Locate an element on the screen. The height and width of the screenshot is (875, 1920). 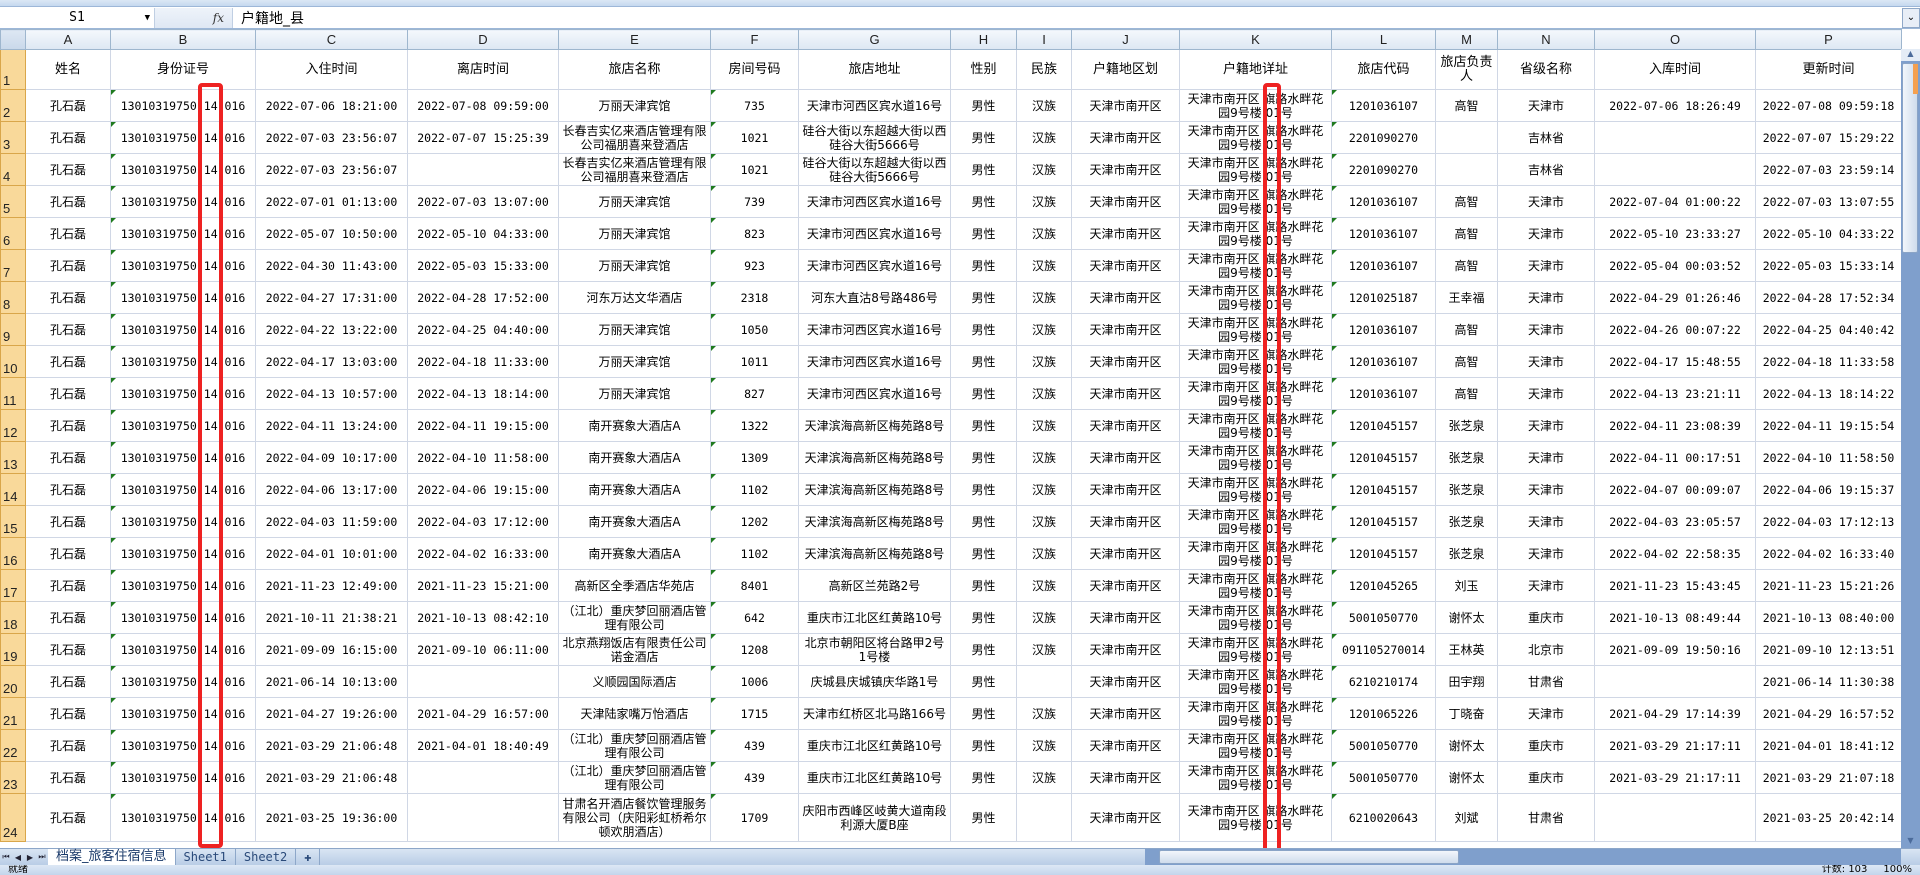
table-cell: 2021-09-10 06:11:00 is located at coordinates (483, 649).